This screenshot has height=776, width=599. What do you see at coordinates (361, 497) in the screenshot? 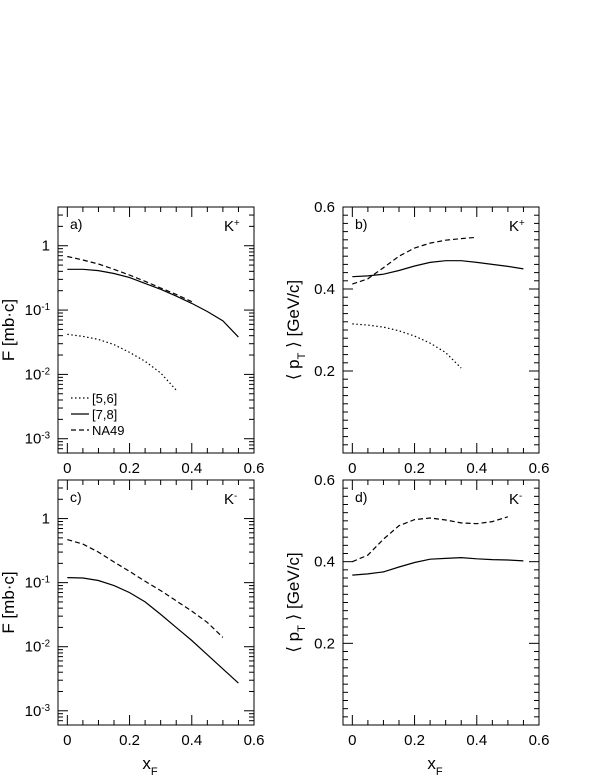
I see `panel-label: d)` at bounding box center [361, 497].